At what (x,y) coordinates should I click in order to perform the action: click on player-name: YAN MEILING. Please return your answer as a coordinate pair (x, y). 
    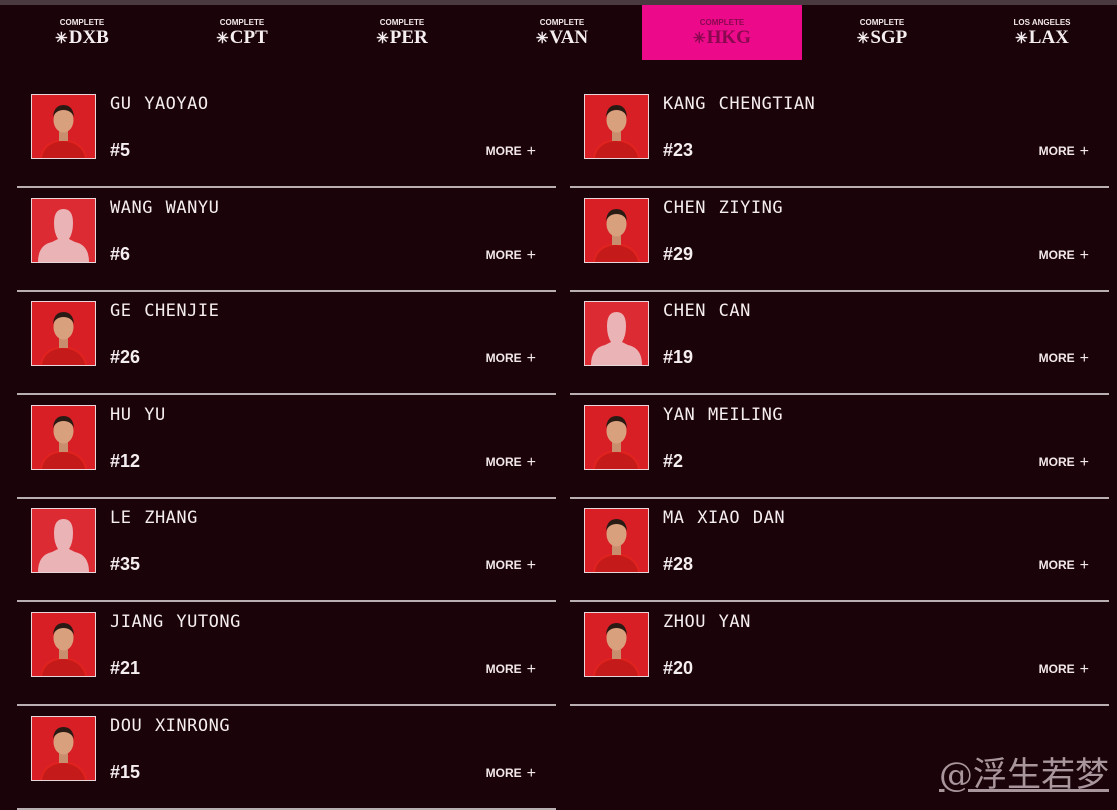
    Looking at the image, I should click on (723, 414).